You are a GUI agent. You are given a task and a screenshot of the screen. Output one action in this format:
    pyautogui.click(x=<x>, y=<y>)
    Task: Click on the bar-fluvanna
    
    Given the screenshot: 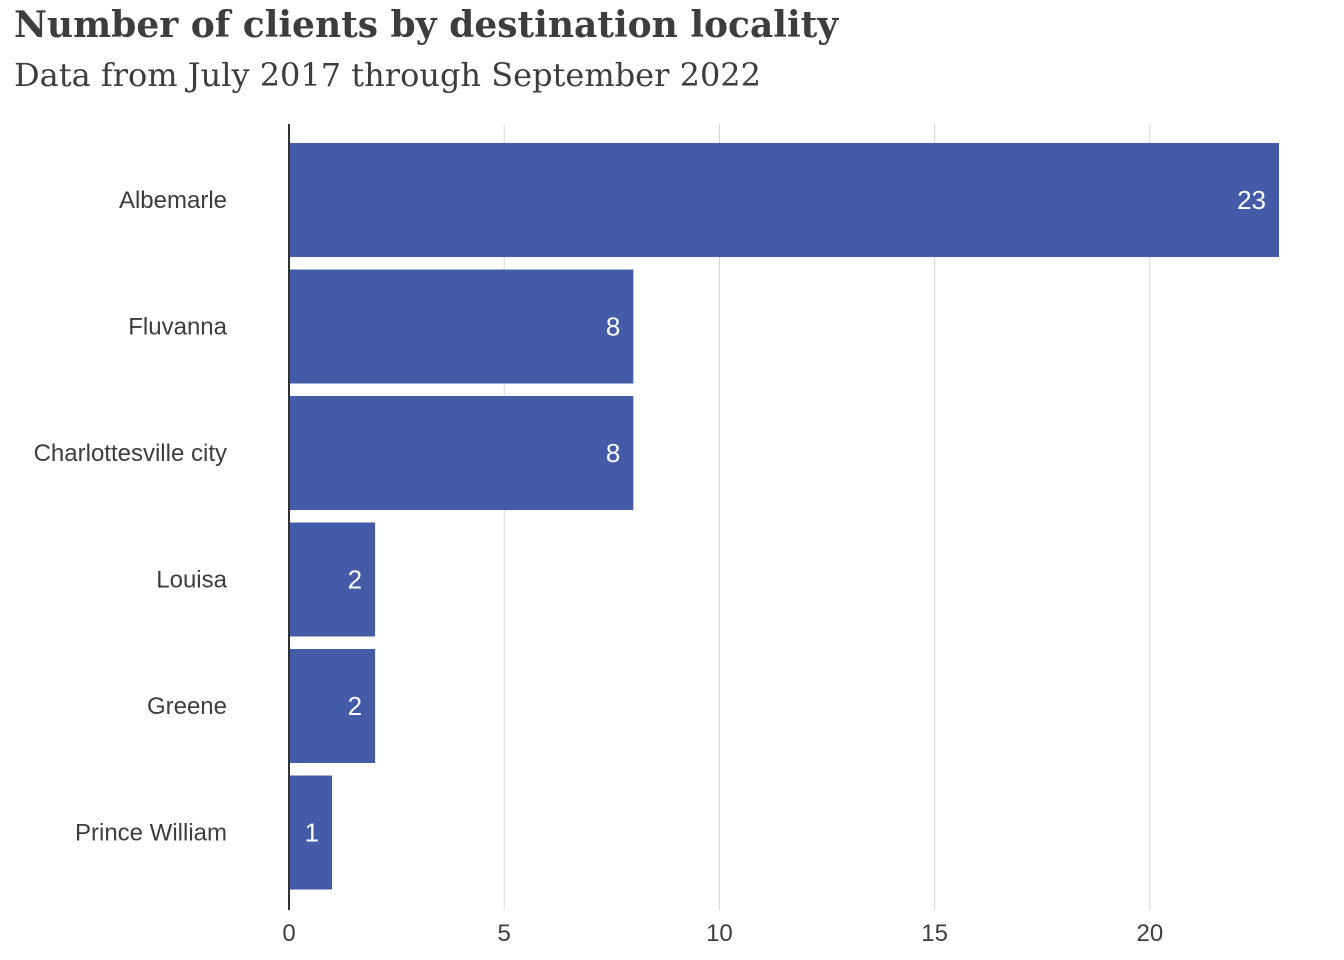 What is the action you would take?
    pyautogui.click(x=461, y=326)
    